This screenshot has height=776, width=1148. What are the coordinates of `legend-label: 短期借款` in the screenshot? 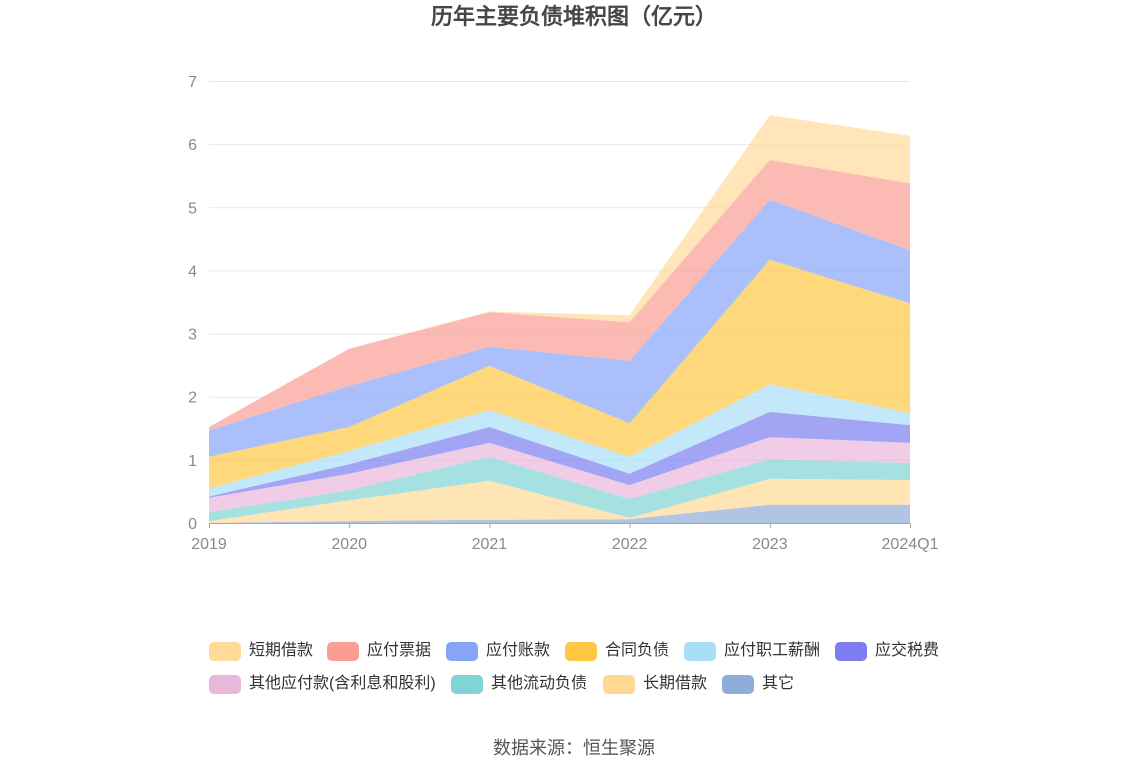 It's located at (281, 650).